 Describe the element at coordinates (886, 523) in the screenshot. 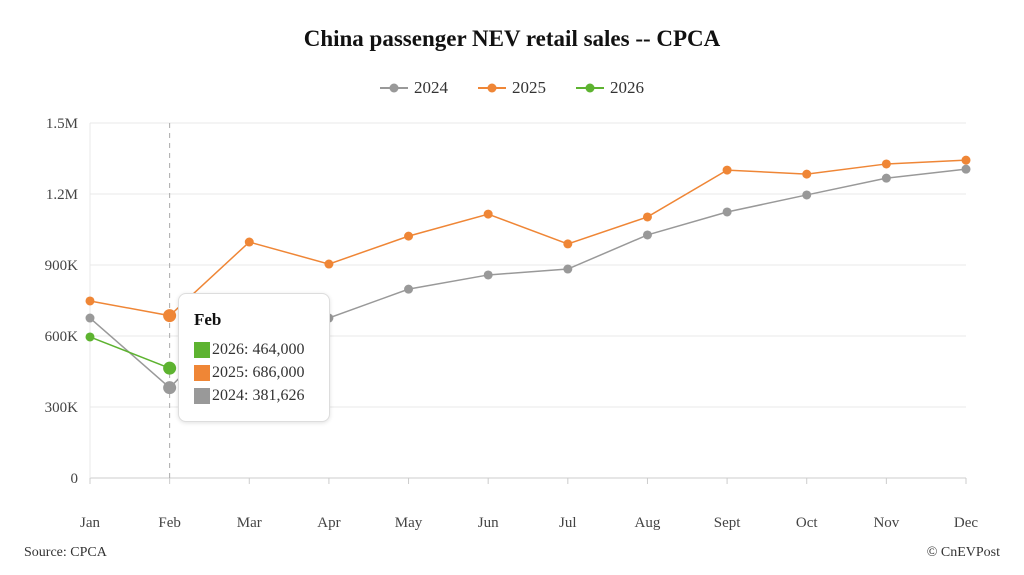

I see `x-tick-label: Nov` at that location.